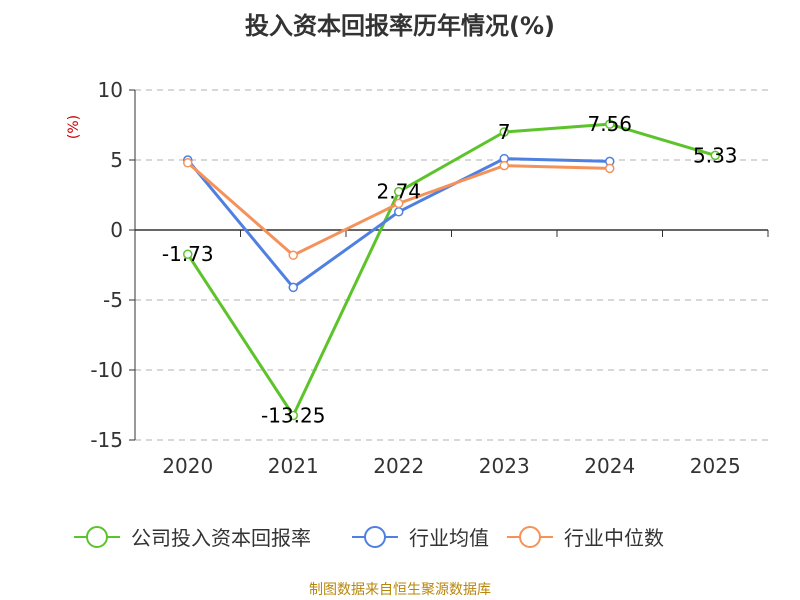 The height and width of the screenshot is (600, 800). What do you see at coordinates (187, 466) in the screenshot?
I see `x-tick-label: 2020` at bounding box center [187, 466].